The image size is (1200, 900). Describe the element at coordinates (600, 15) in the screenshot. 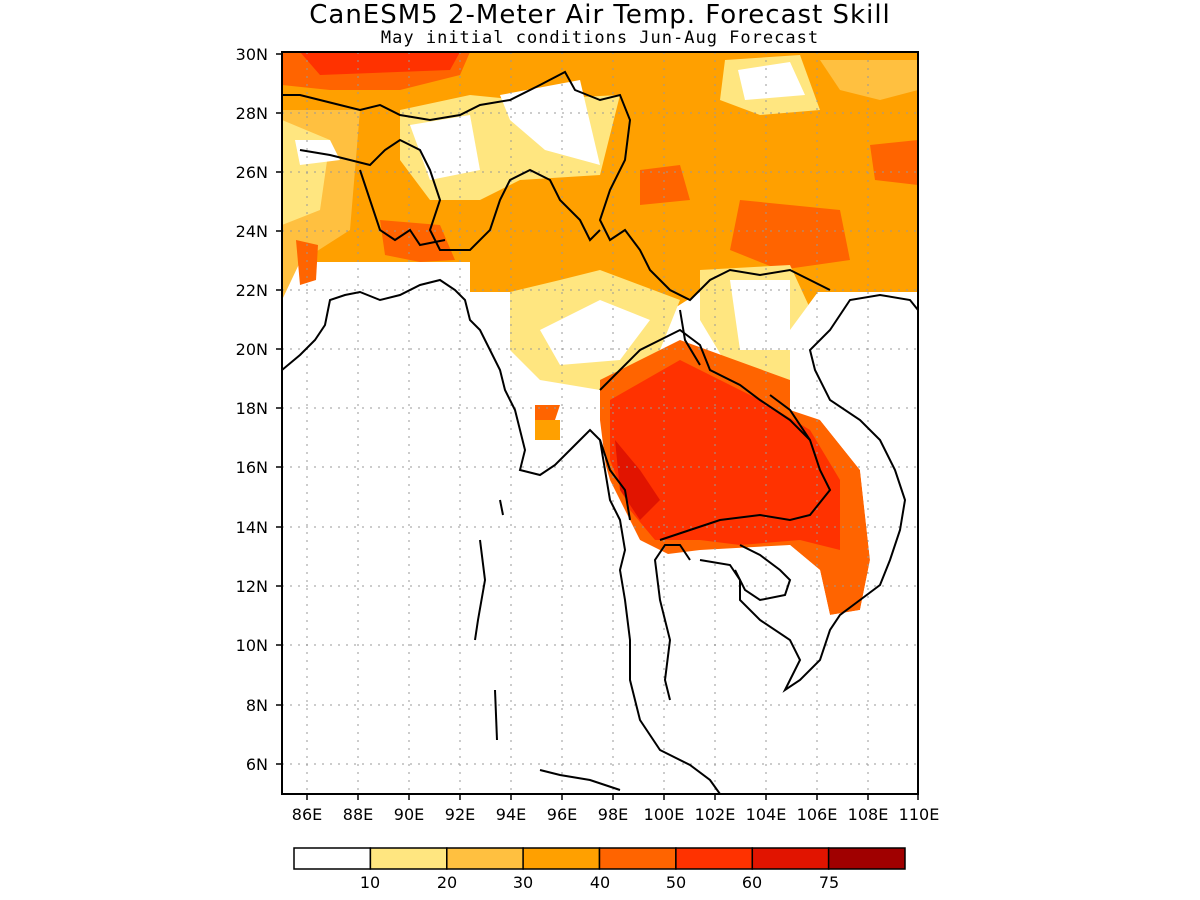

I see `page-title: CanESM5 2-Meter Air Temp. Forecast Skill` at that location.